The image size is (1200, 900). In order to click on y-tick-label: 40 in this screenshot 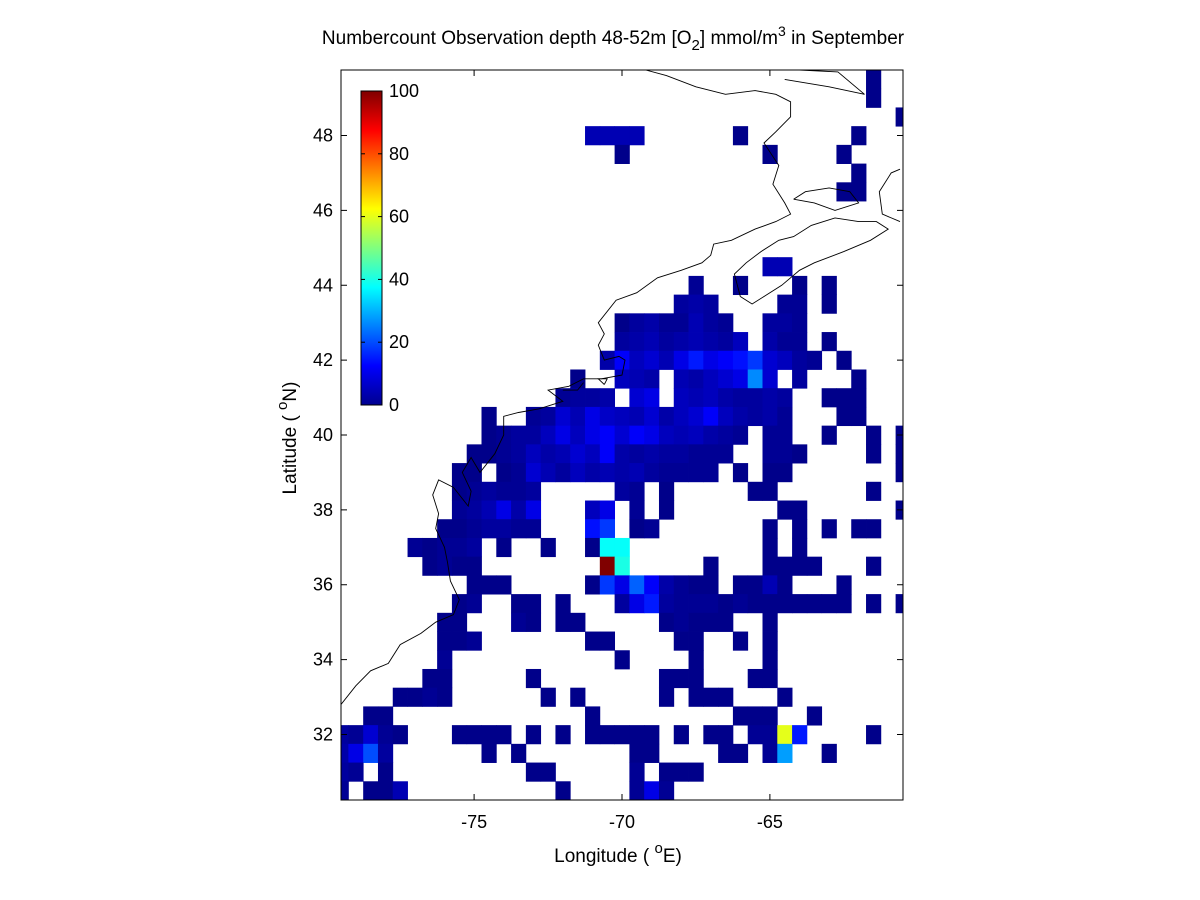, I will do `click(323, 435)`.